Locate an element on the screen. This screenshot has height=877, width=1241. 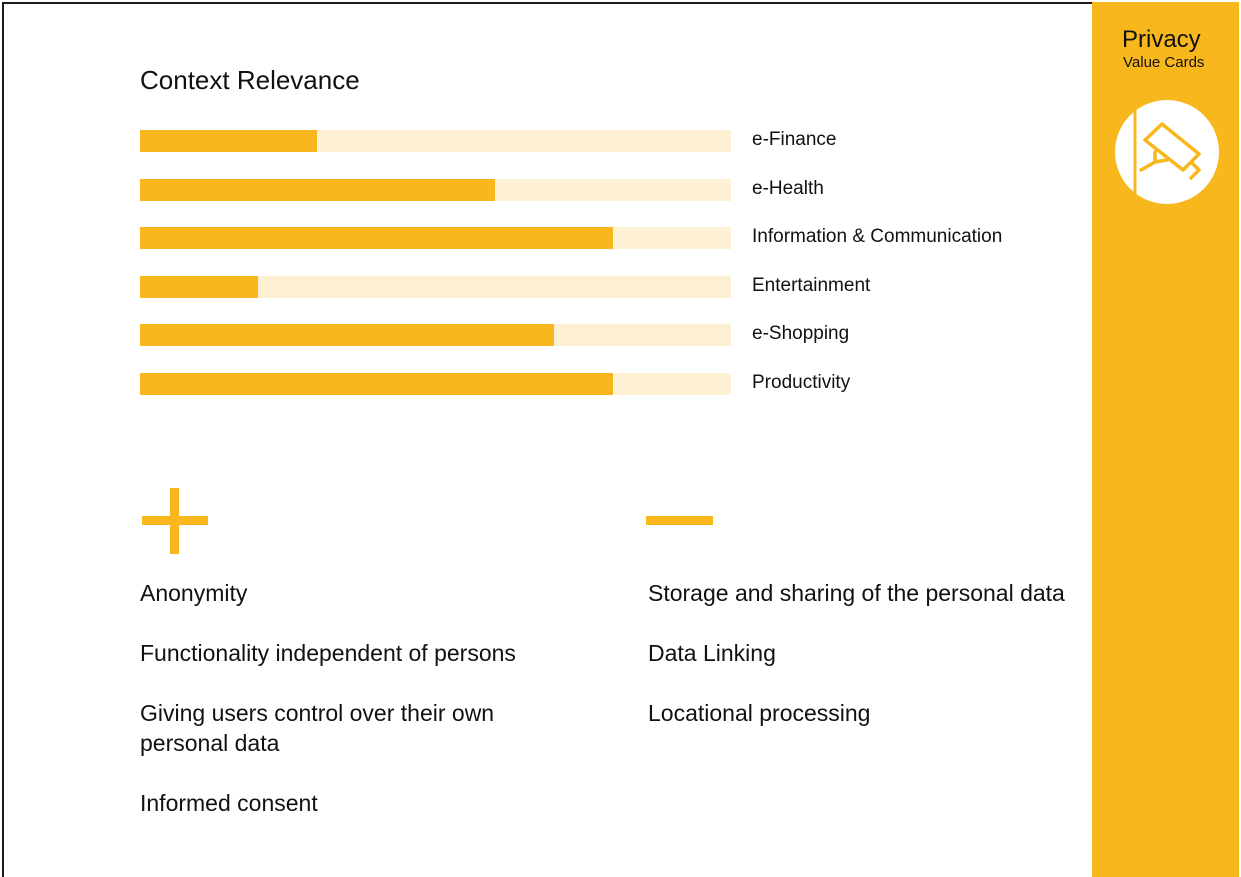
relevance-row: Information & Communication is located at coordinates (600, 250).